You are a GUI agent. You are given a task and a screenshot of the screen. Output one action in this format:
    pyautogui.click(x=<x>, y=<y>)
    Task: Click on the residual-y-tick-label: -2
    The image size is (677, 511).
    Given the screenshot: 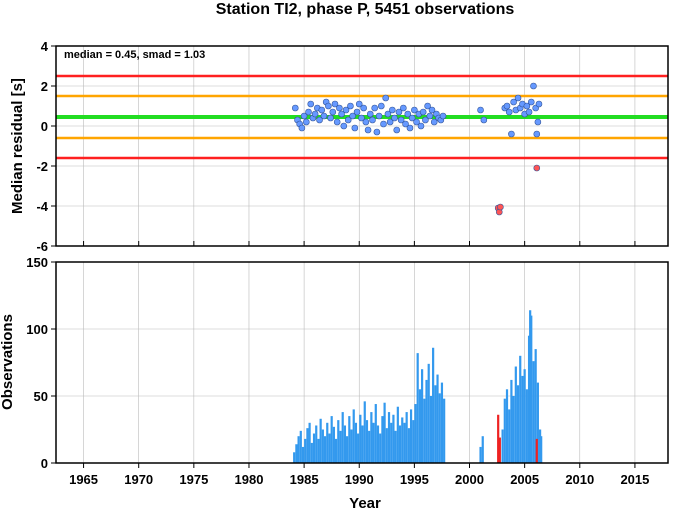 What is the action you would take?
    pyautogui.click(x=42, y=166)
    